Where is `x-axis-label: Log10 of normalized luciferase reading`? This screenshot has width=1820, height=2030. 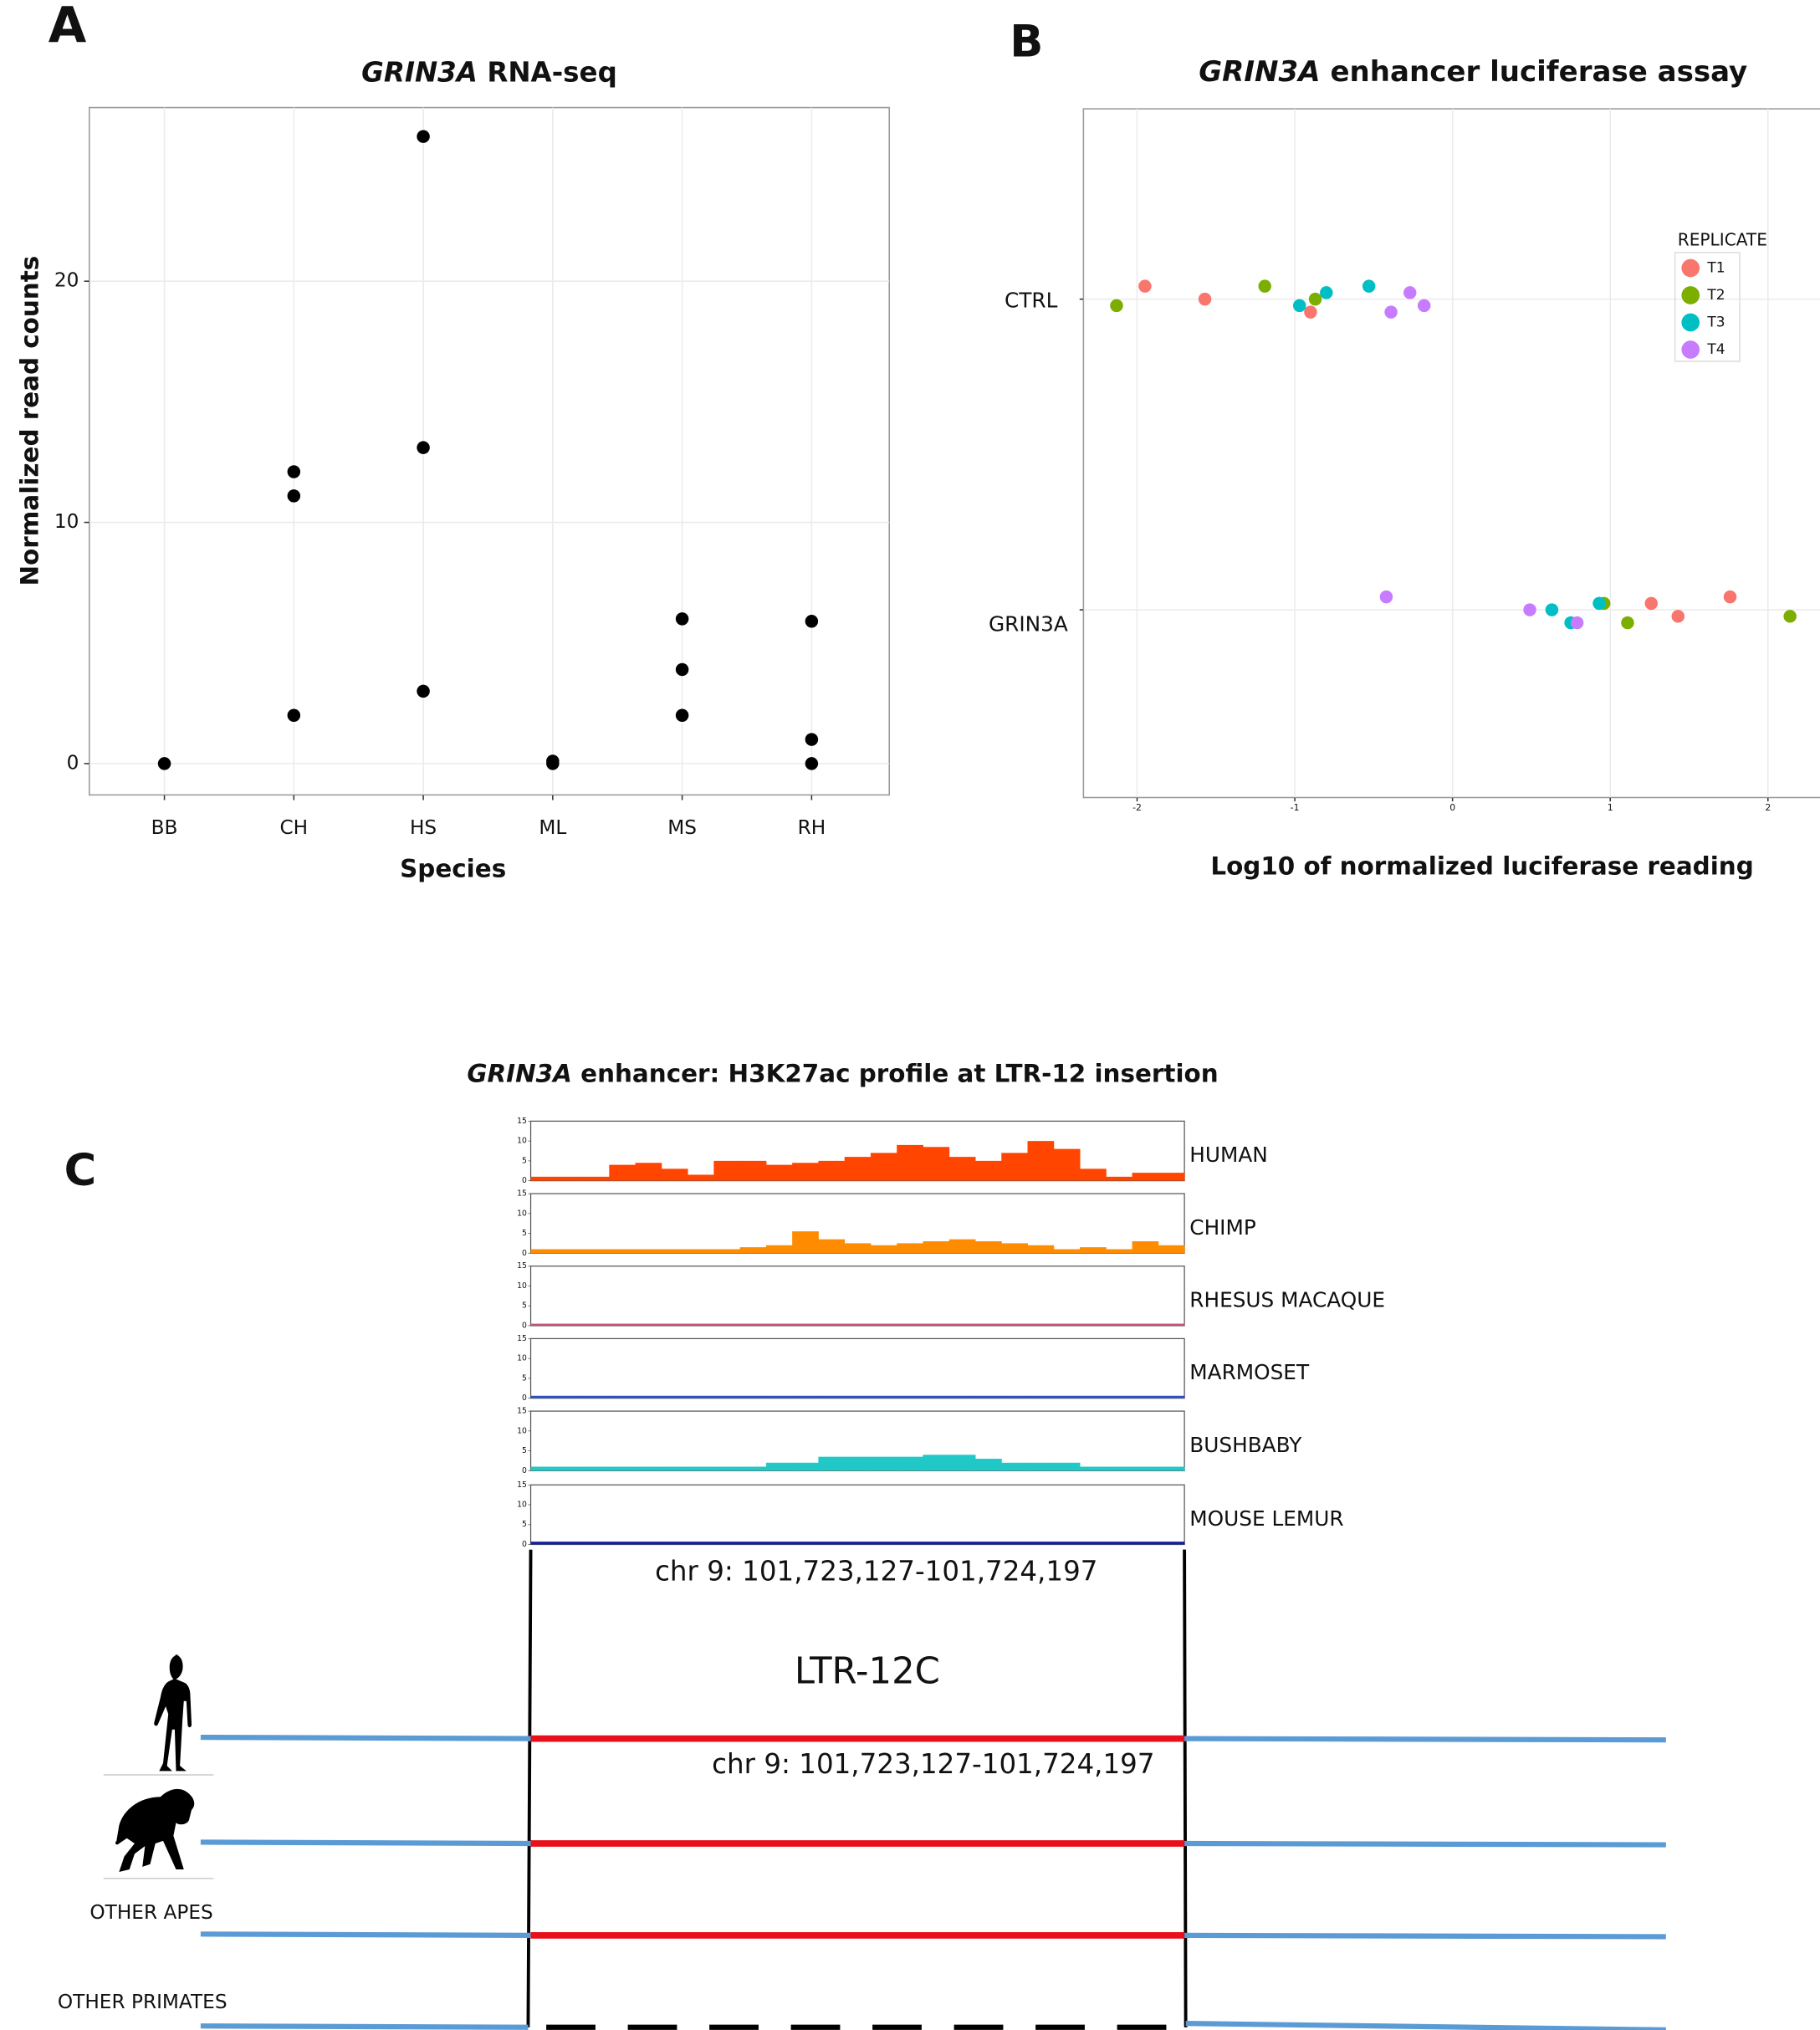 x-axis-label: Log10 of normalized luciferase reading is located at coordinates (1481, 867).